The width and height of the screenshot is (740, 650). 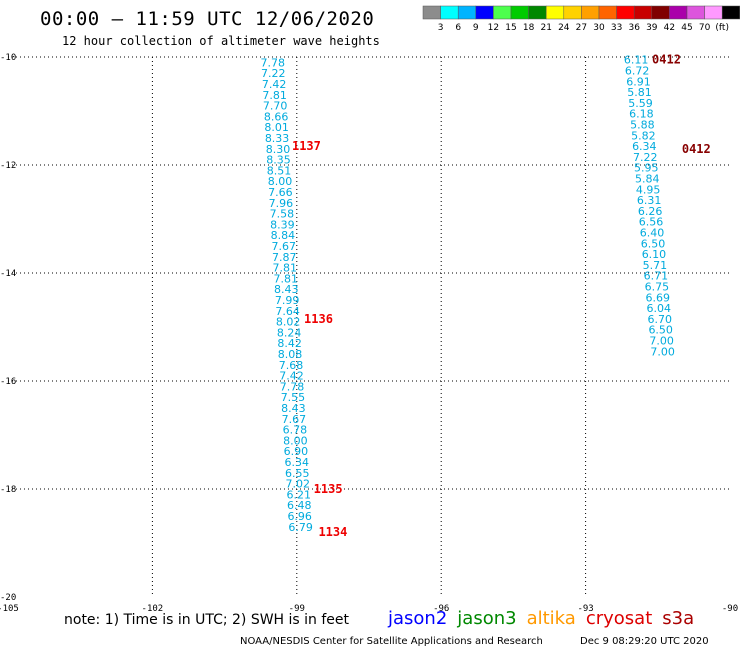 What do you see at coordinates (652, 28) in the screenshot?
I see `colorbar-label: 39` at bounding box center [652, 28].